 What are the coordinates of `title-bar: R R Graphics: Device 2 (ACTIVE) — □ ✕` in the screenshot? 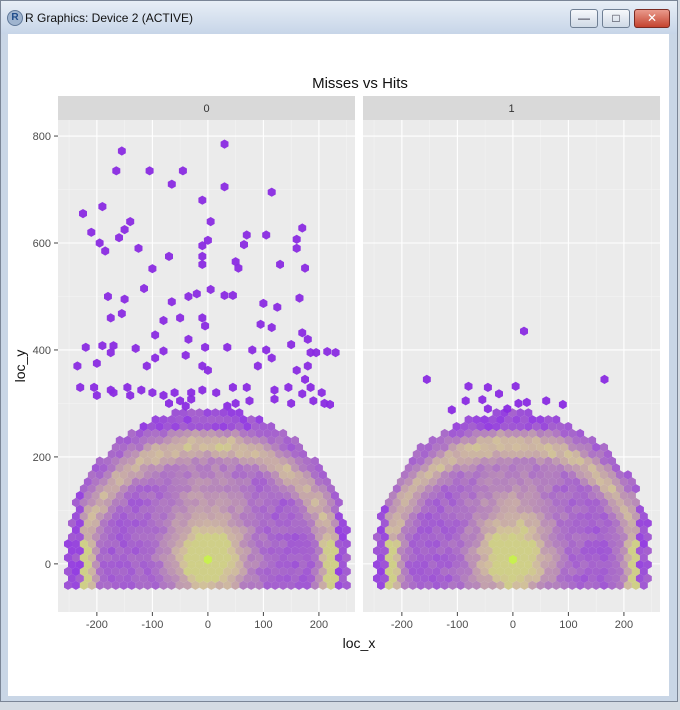 It's located at (339, 17).